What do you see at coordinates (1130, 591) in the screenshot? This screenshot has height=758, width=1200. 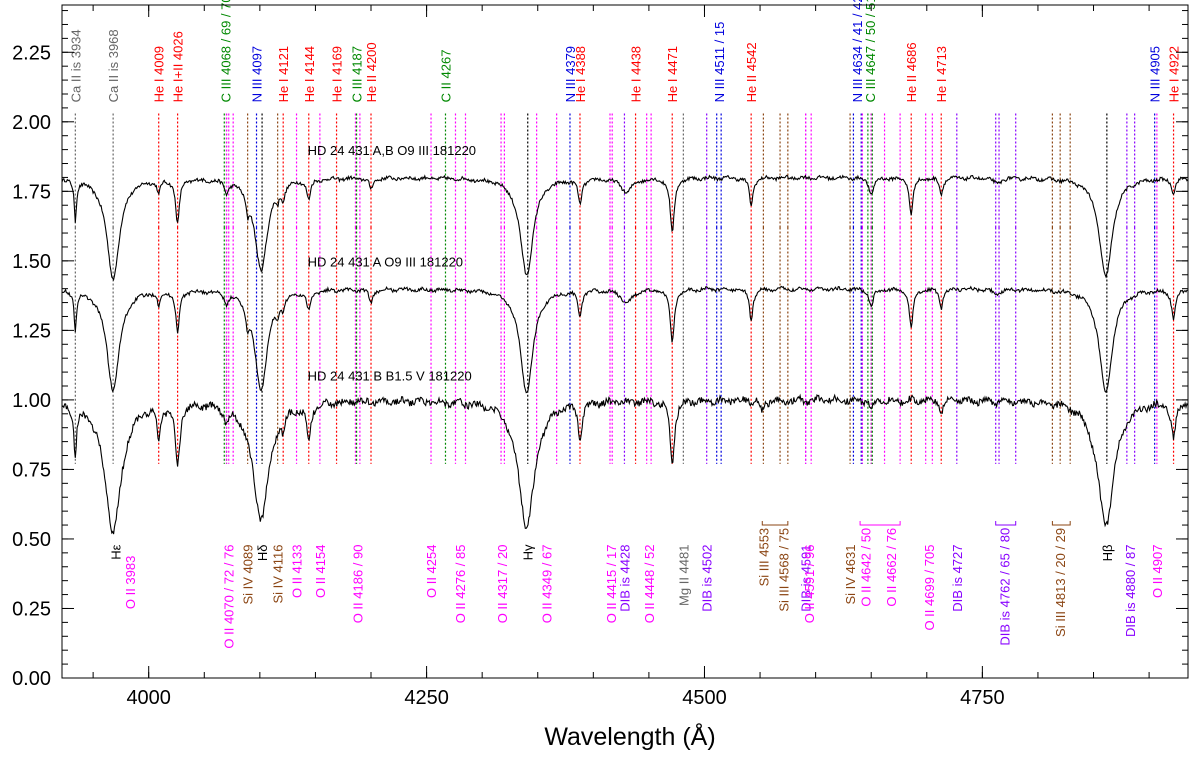 I see `bottom-label-31: DIB is 4880 / 87` at bounding box center [1130, 591].